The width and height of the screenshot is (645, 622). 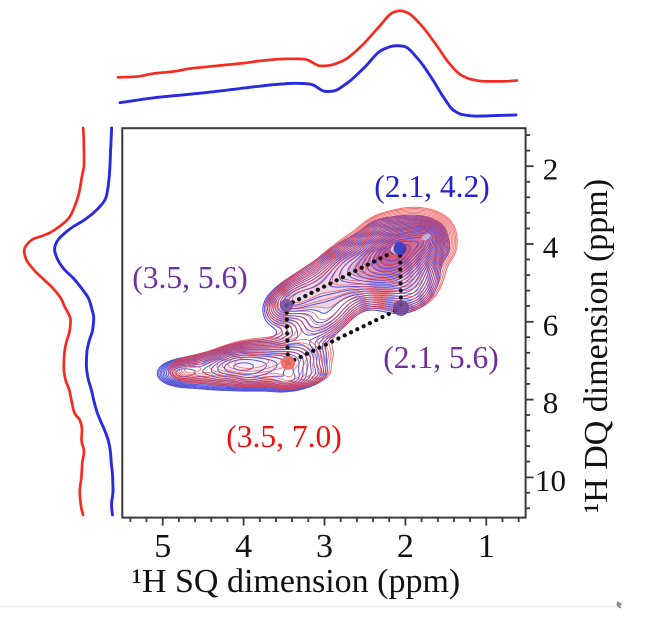 What do you see at coordinates (296, 581) in the screenshot?
I see `svg-text: ¹H SQ dimension (ppm)` at bounding box center [296, 581].